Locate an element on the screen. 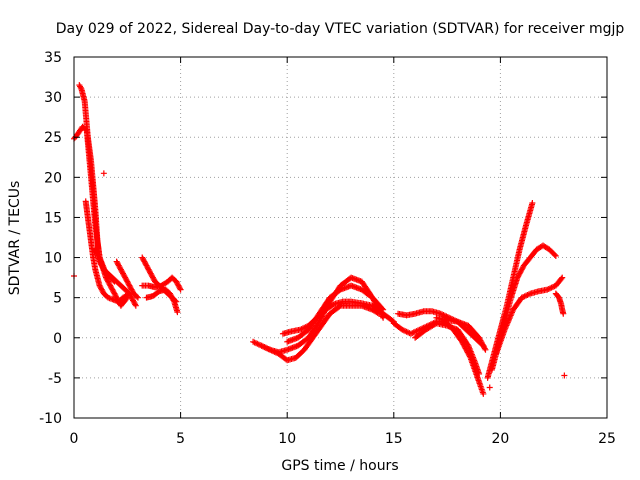  y-tick-label: 10 is located at coordinates (53, 259).